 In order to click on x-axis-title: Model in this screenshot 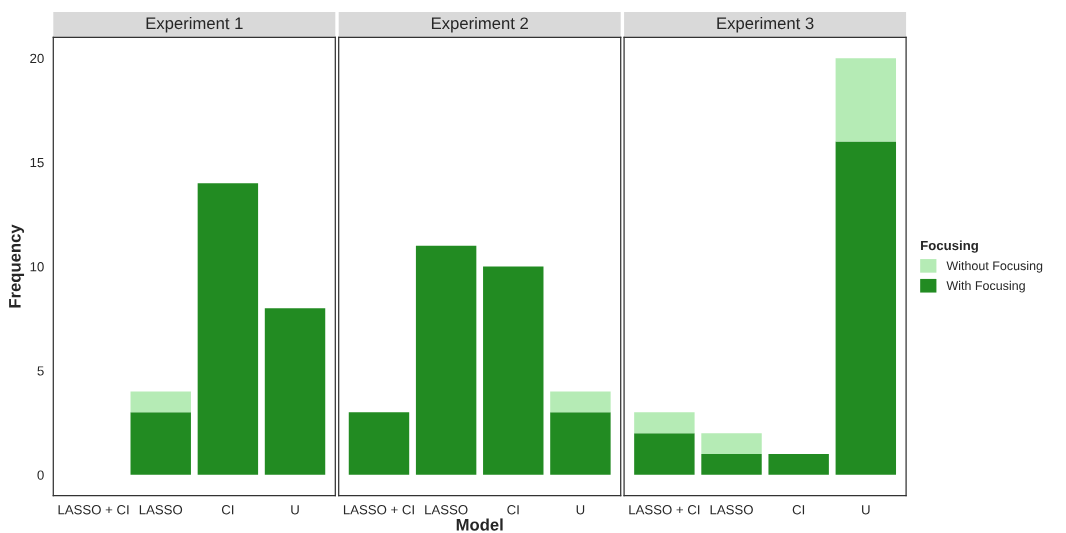, I will do `click(479, 524)`.